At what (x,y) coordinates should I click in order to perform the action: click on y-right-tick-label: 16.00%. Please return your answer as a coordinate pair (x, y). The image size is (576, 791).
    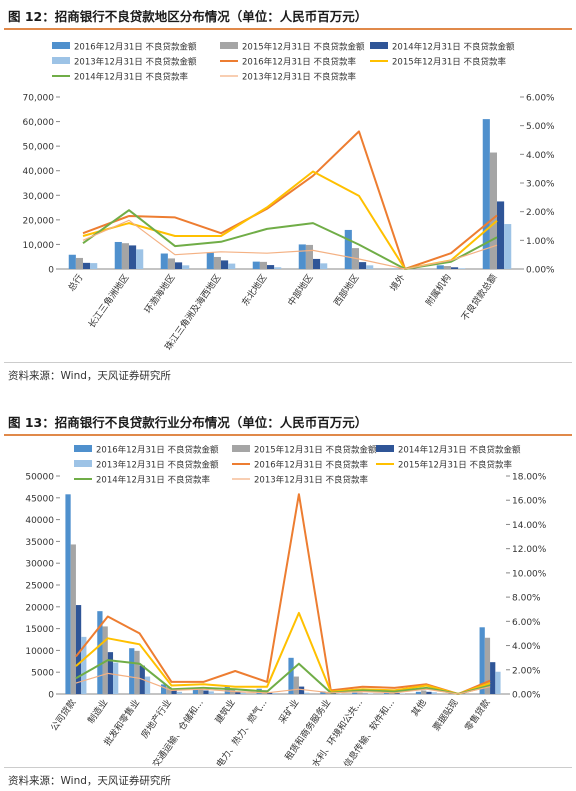
    Looking at the image, I should click on (529, 502).